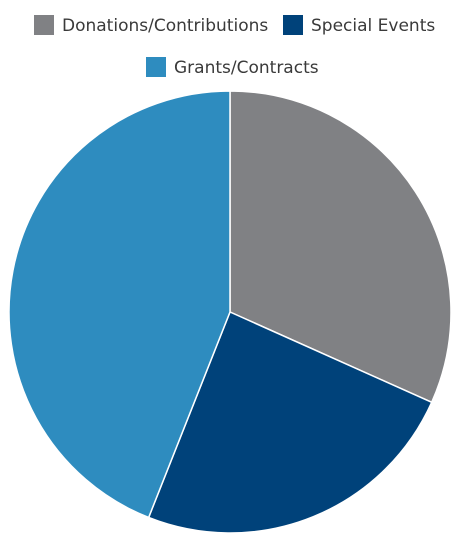  What do you see at coordinates (246, 68) in the screenshot?
I see `legend-label-grants-contracts: Grants/Contracts` at bounding box center [246, 68].